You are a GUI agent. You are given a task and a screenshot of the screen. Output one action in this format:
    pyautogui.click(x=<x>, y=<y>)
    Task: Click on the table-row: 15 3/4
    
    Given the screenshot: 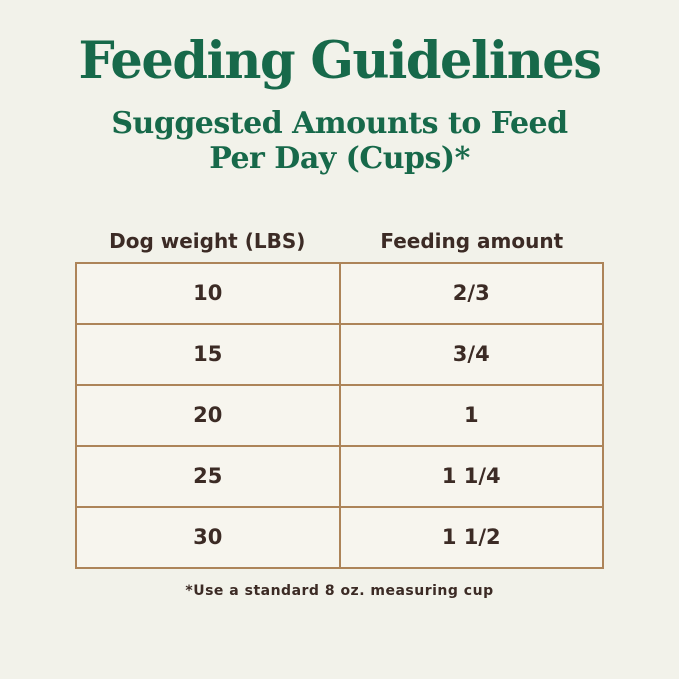 What is the action you would take?
    pyautogui.click(x=339, y=354)
    